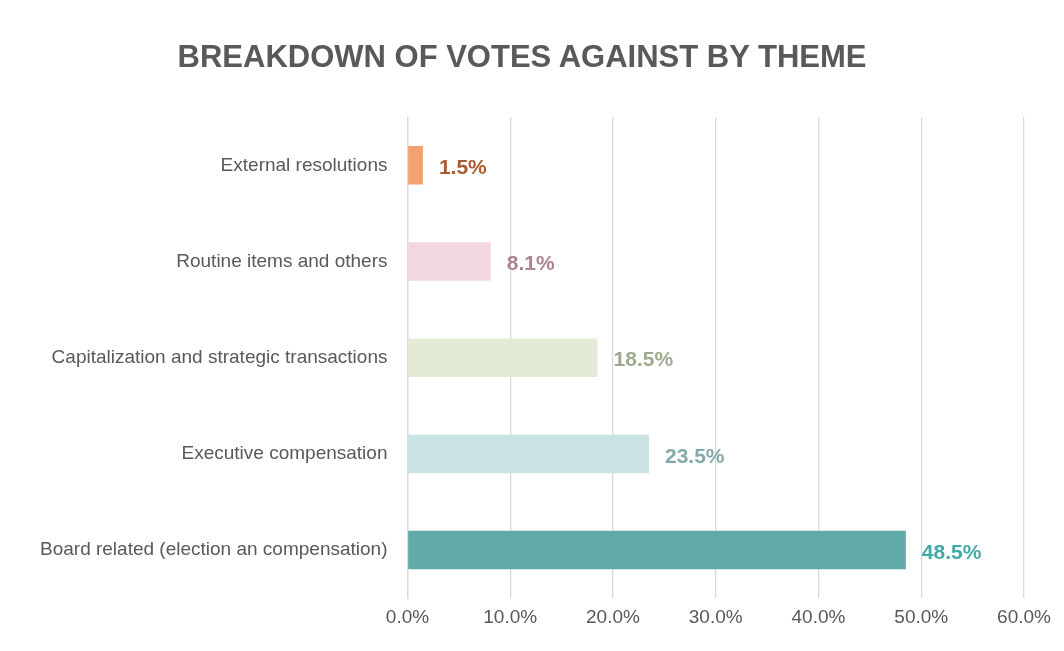 The width and height of the screenshot is (1064, 651). What do you see at coordinates (694, 455) in the screenshot?
I see `data-label: 23.5%` at bounding box center [694, 455].